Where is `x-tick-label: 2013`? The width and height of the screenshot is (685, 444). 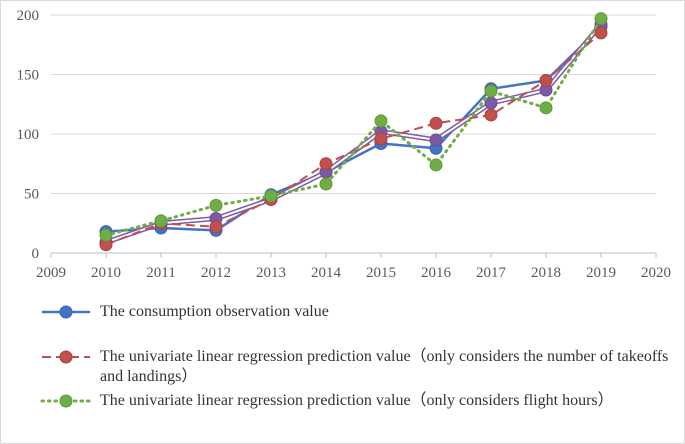
x-tick-label: 2013 is located at coordinates (271, 273).